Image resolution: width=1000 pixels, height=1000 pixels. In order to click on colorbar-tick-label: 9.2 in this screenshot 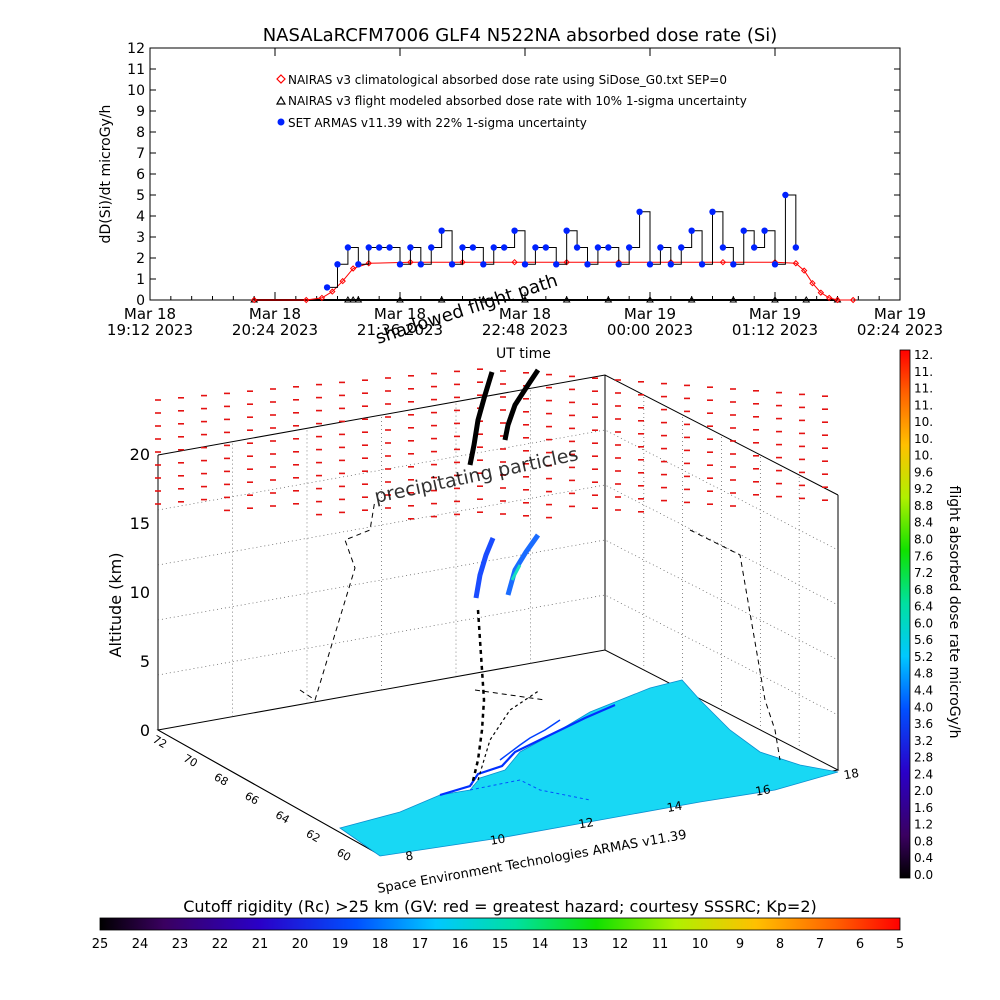, I will do `click(923, 489)`.